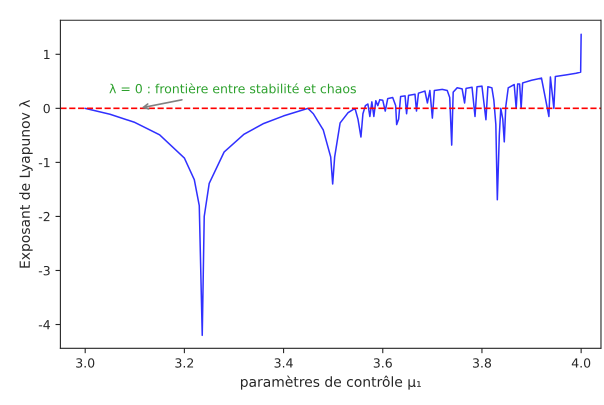 The height and width of the screenshot is (405, 604). I want to click on y-axis-title: Exposant de Lyapunov λ, so click(26, 184).